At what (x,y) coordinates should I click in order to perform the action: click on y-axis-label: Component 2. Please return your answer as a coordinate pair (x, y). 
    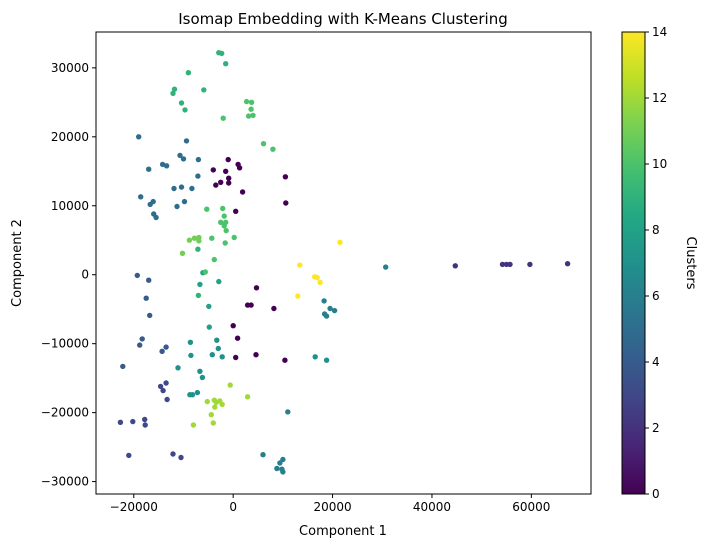
    Looking at the image, I should click on (17, 263).